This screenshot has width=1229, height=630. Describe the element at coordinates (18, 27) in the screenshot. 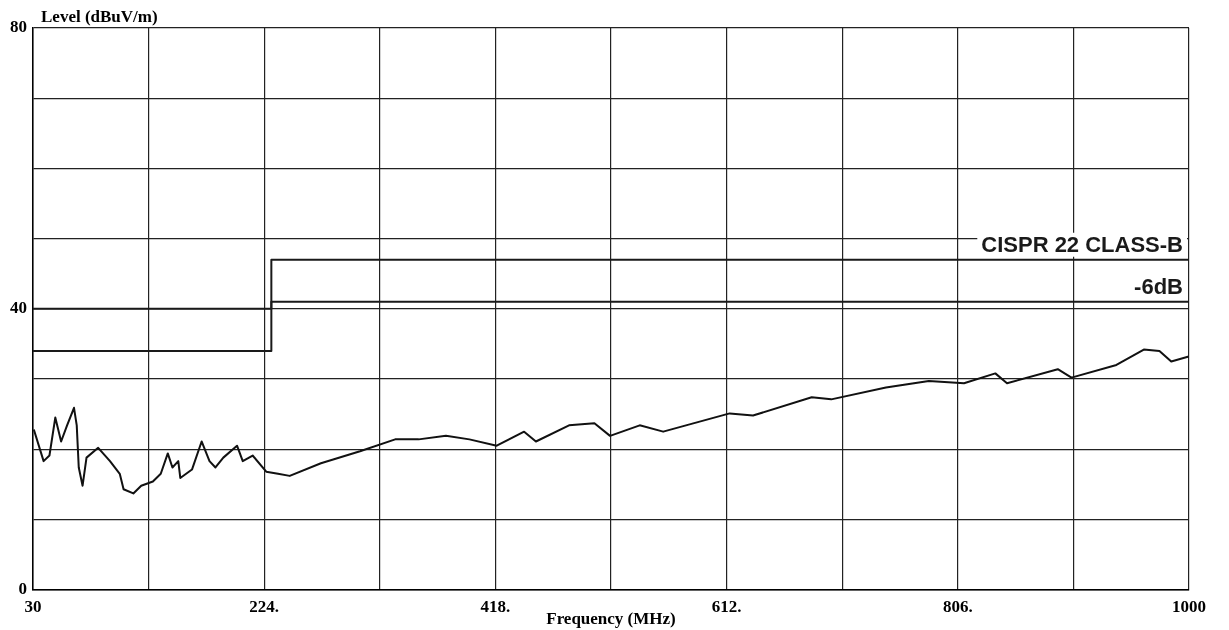

I see `y-tick-label: 80` at that location.